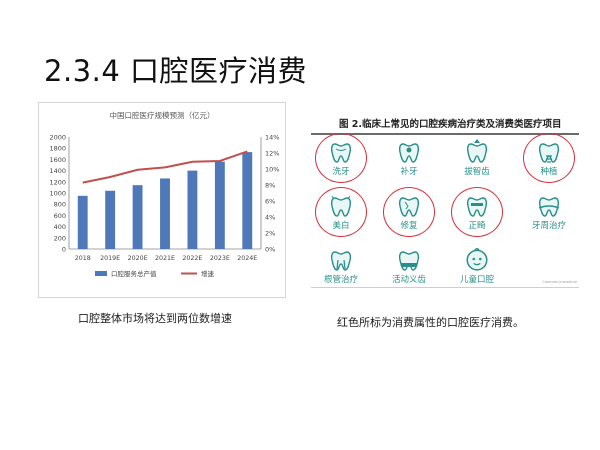 The height and width of the screenshot is (450, 600). What do you see at coordinates (138, 258) in the screenshot?
I see `x-tick-label: 2020E` at bounding box center [138, 258].